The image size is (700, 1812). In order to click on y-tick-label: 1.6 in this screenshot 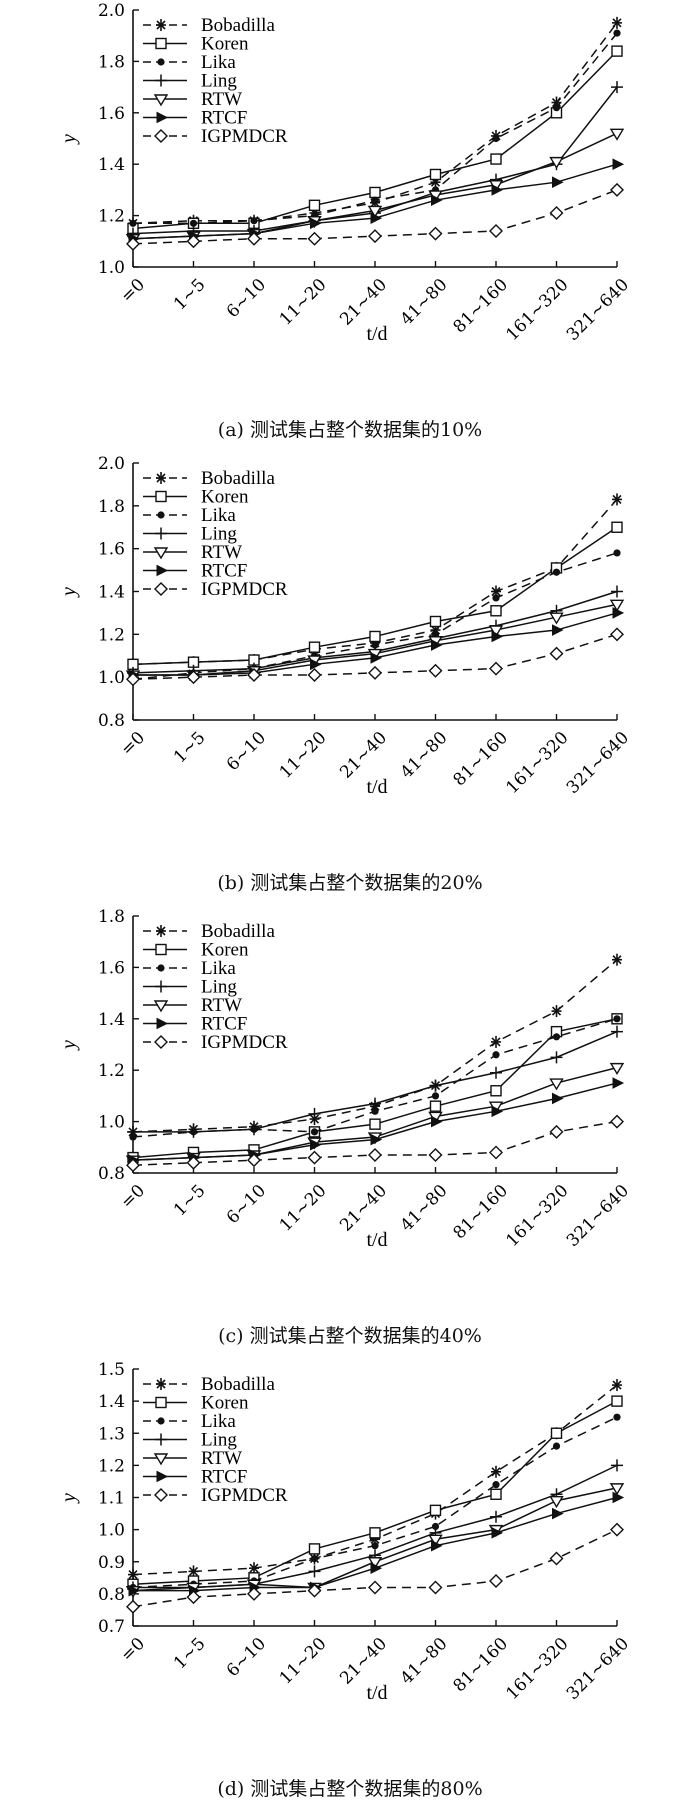, I will do `click(111, 114)`.